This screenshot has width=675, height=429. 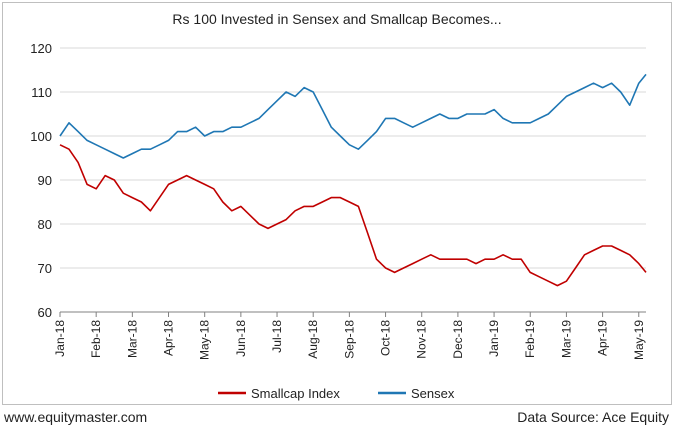 What do you see at coordinates (603, 338) in the screenshot?
I see `x-tick-label: Apr-19` at bounding box center [603, 338].